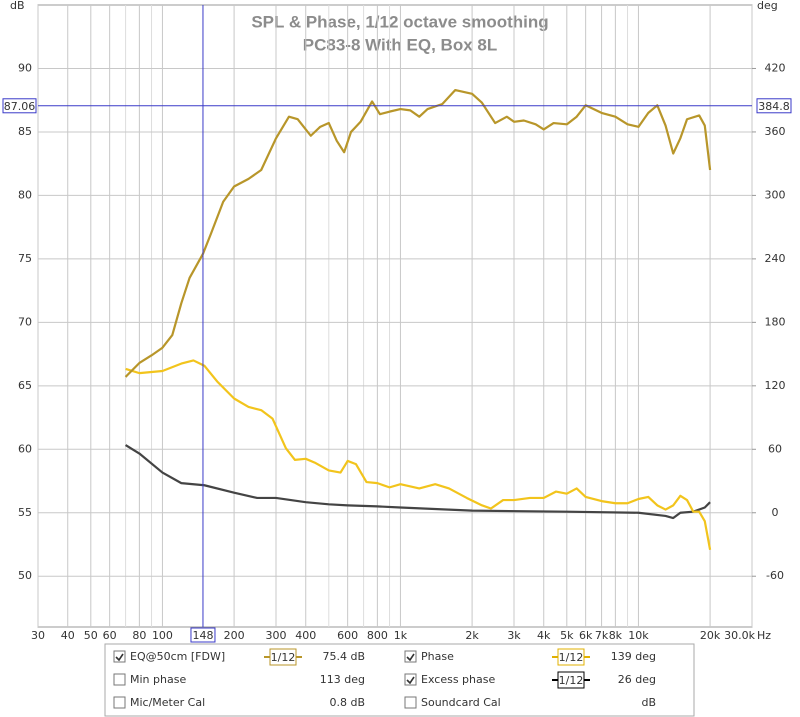 The width and height of the screenshot is (800, 717). What do you see at coordinates (401, 635) in the screenshot?
I see `x-tick-label: 1k` at bounding box center [401, 635].